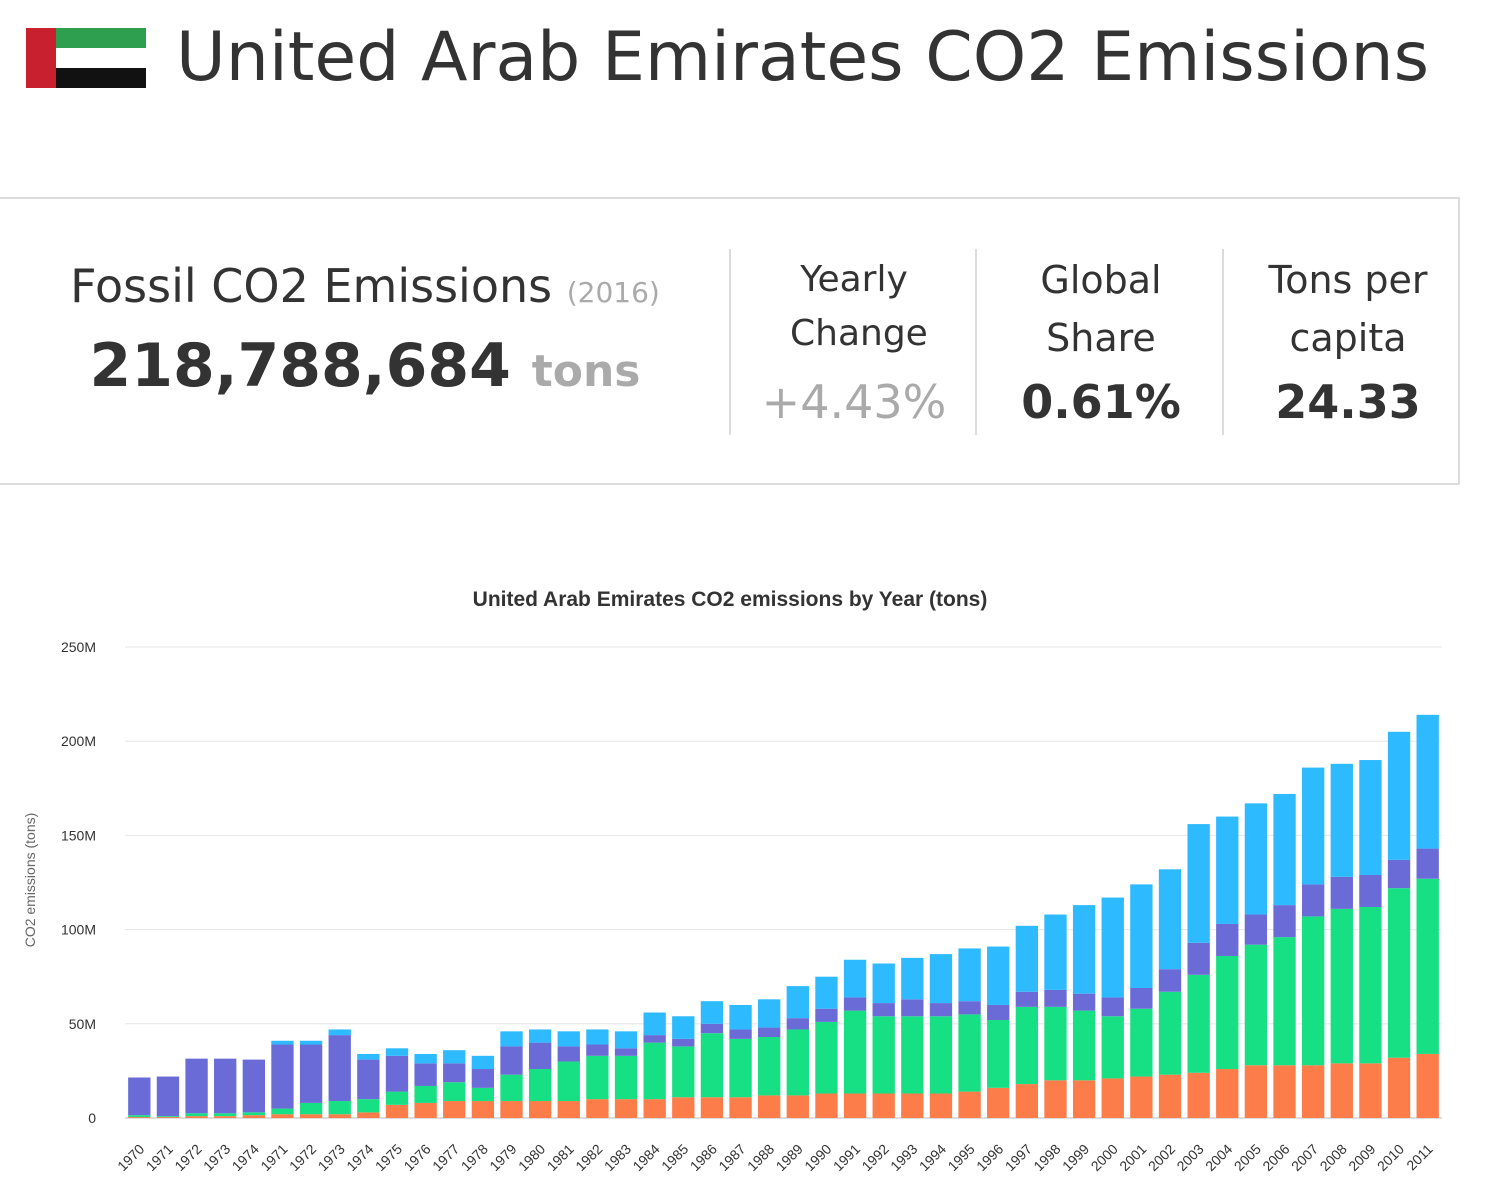 This screenshot has height=1203, width=1492. What do you see at coordinates (989, 1157) in the screenshot?
I see `x-tick-label: 1996` at bounding box center [989, 1157].